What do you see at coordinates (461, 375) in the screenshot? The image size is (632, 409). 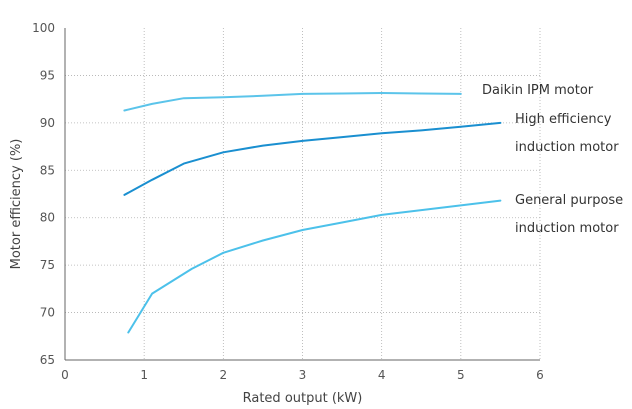 I see `x-tick-label: 5` at bounding box center [461, 375].